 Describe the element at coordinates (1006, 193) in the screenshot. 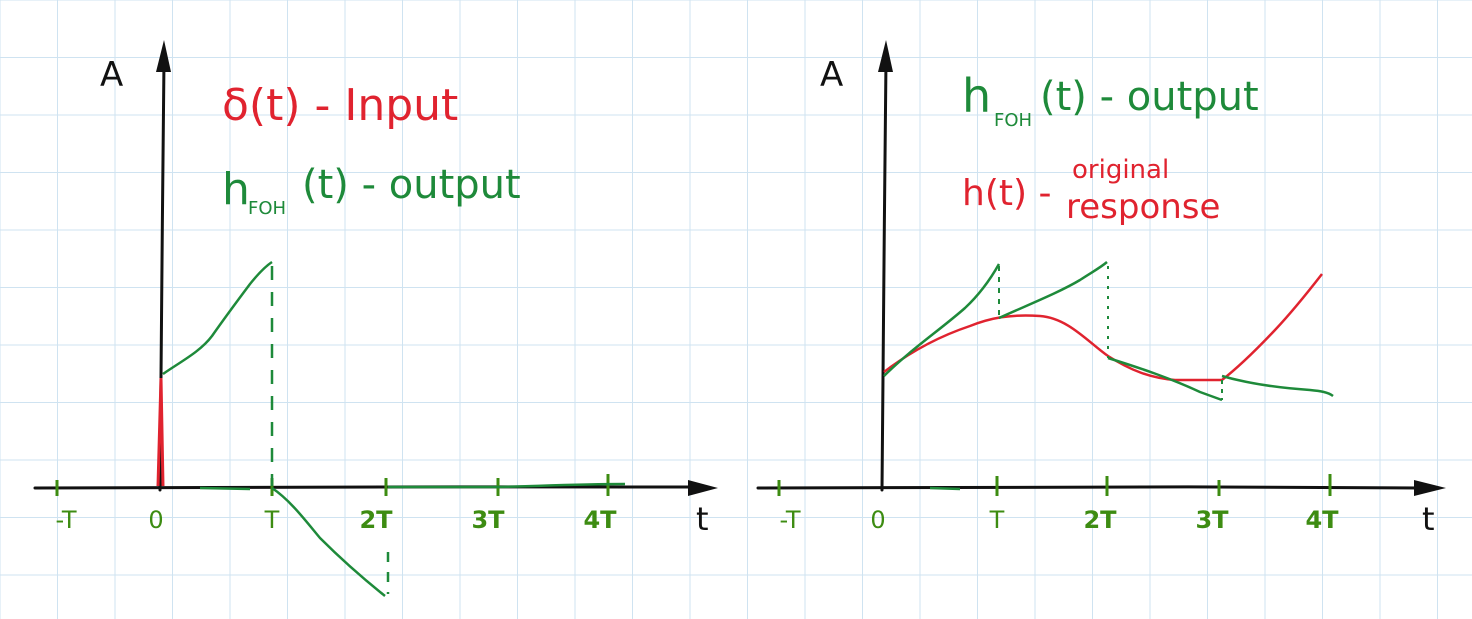

I see `right-original-legend-h: h(t) -` at that location.